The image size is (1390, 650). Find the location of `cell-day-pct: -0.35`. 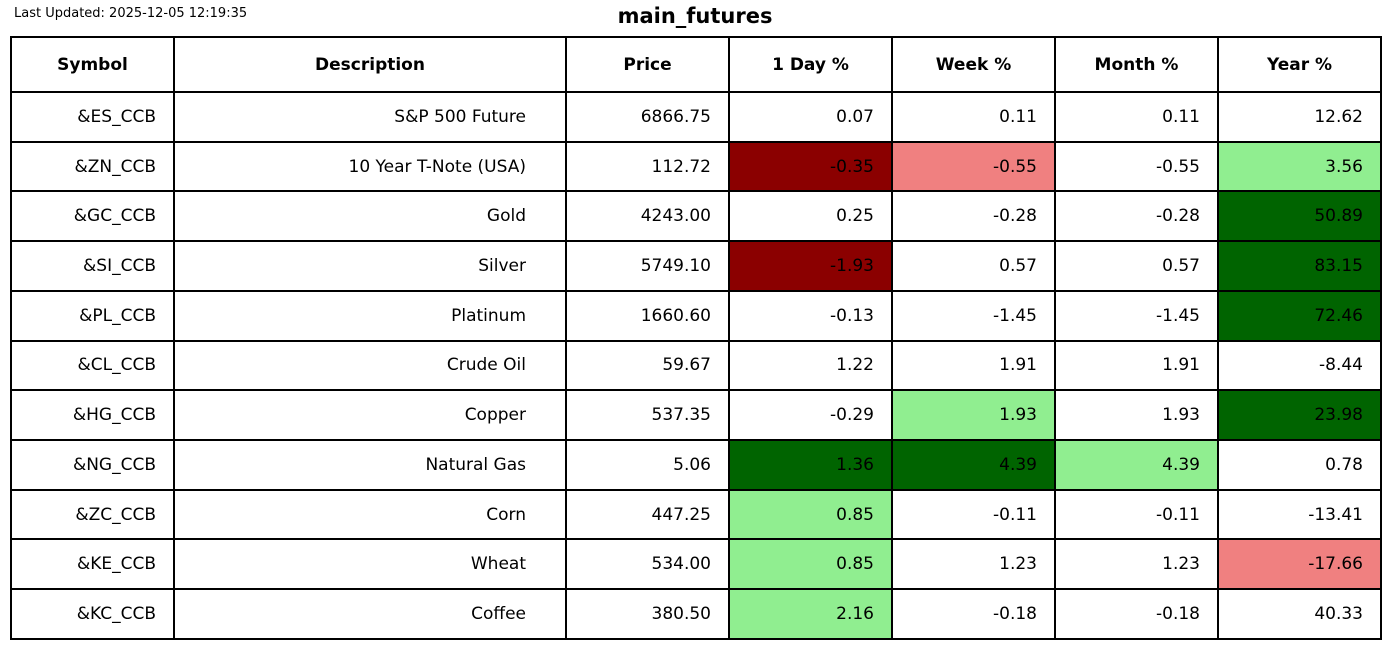

cell-day-pct: -0.35 is located at coordinates (810, 166).